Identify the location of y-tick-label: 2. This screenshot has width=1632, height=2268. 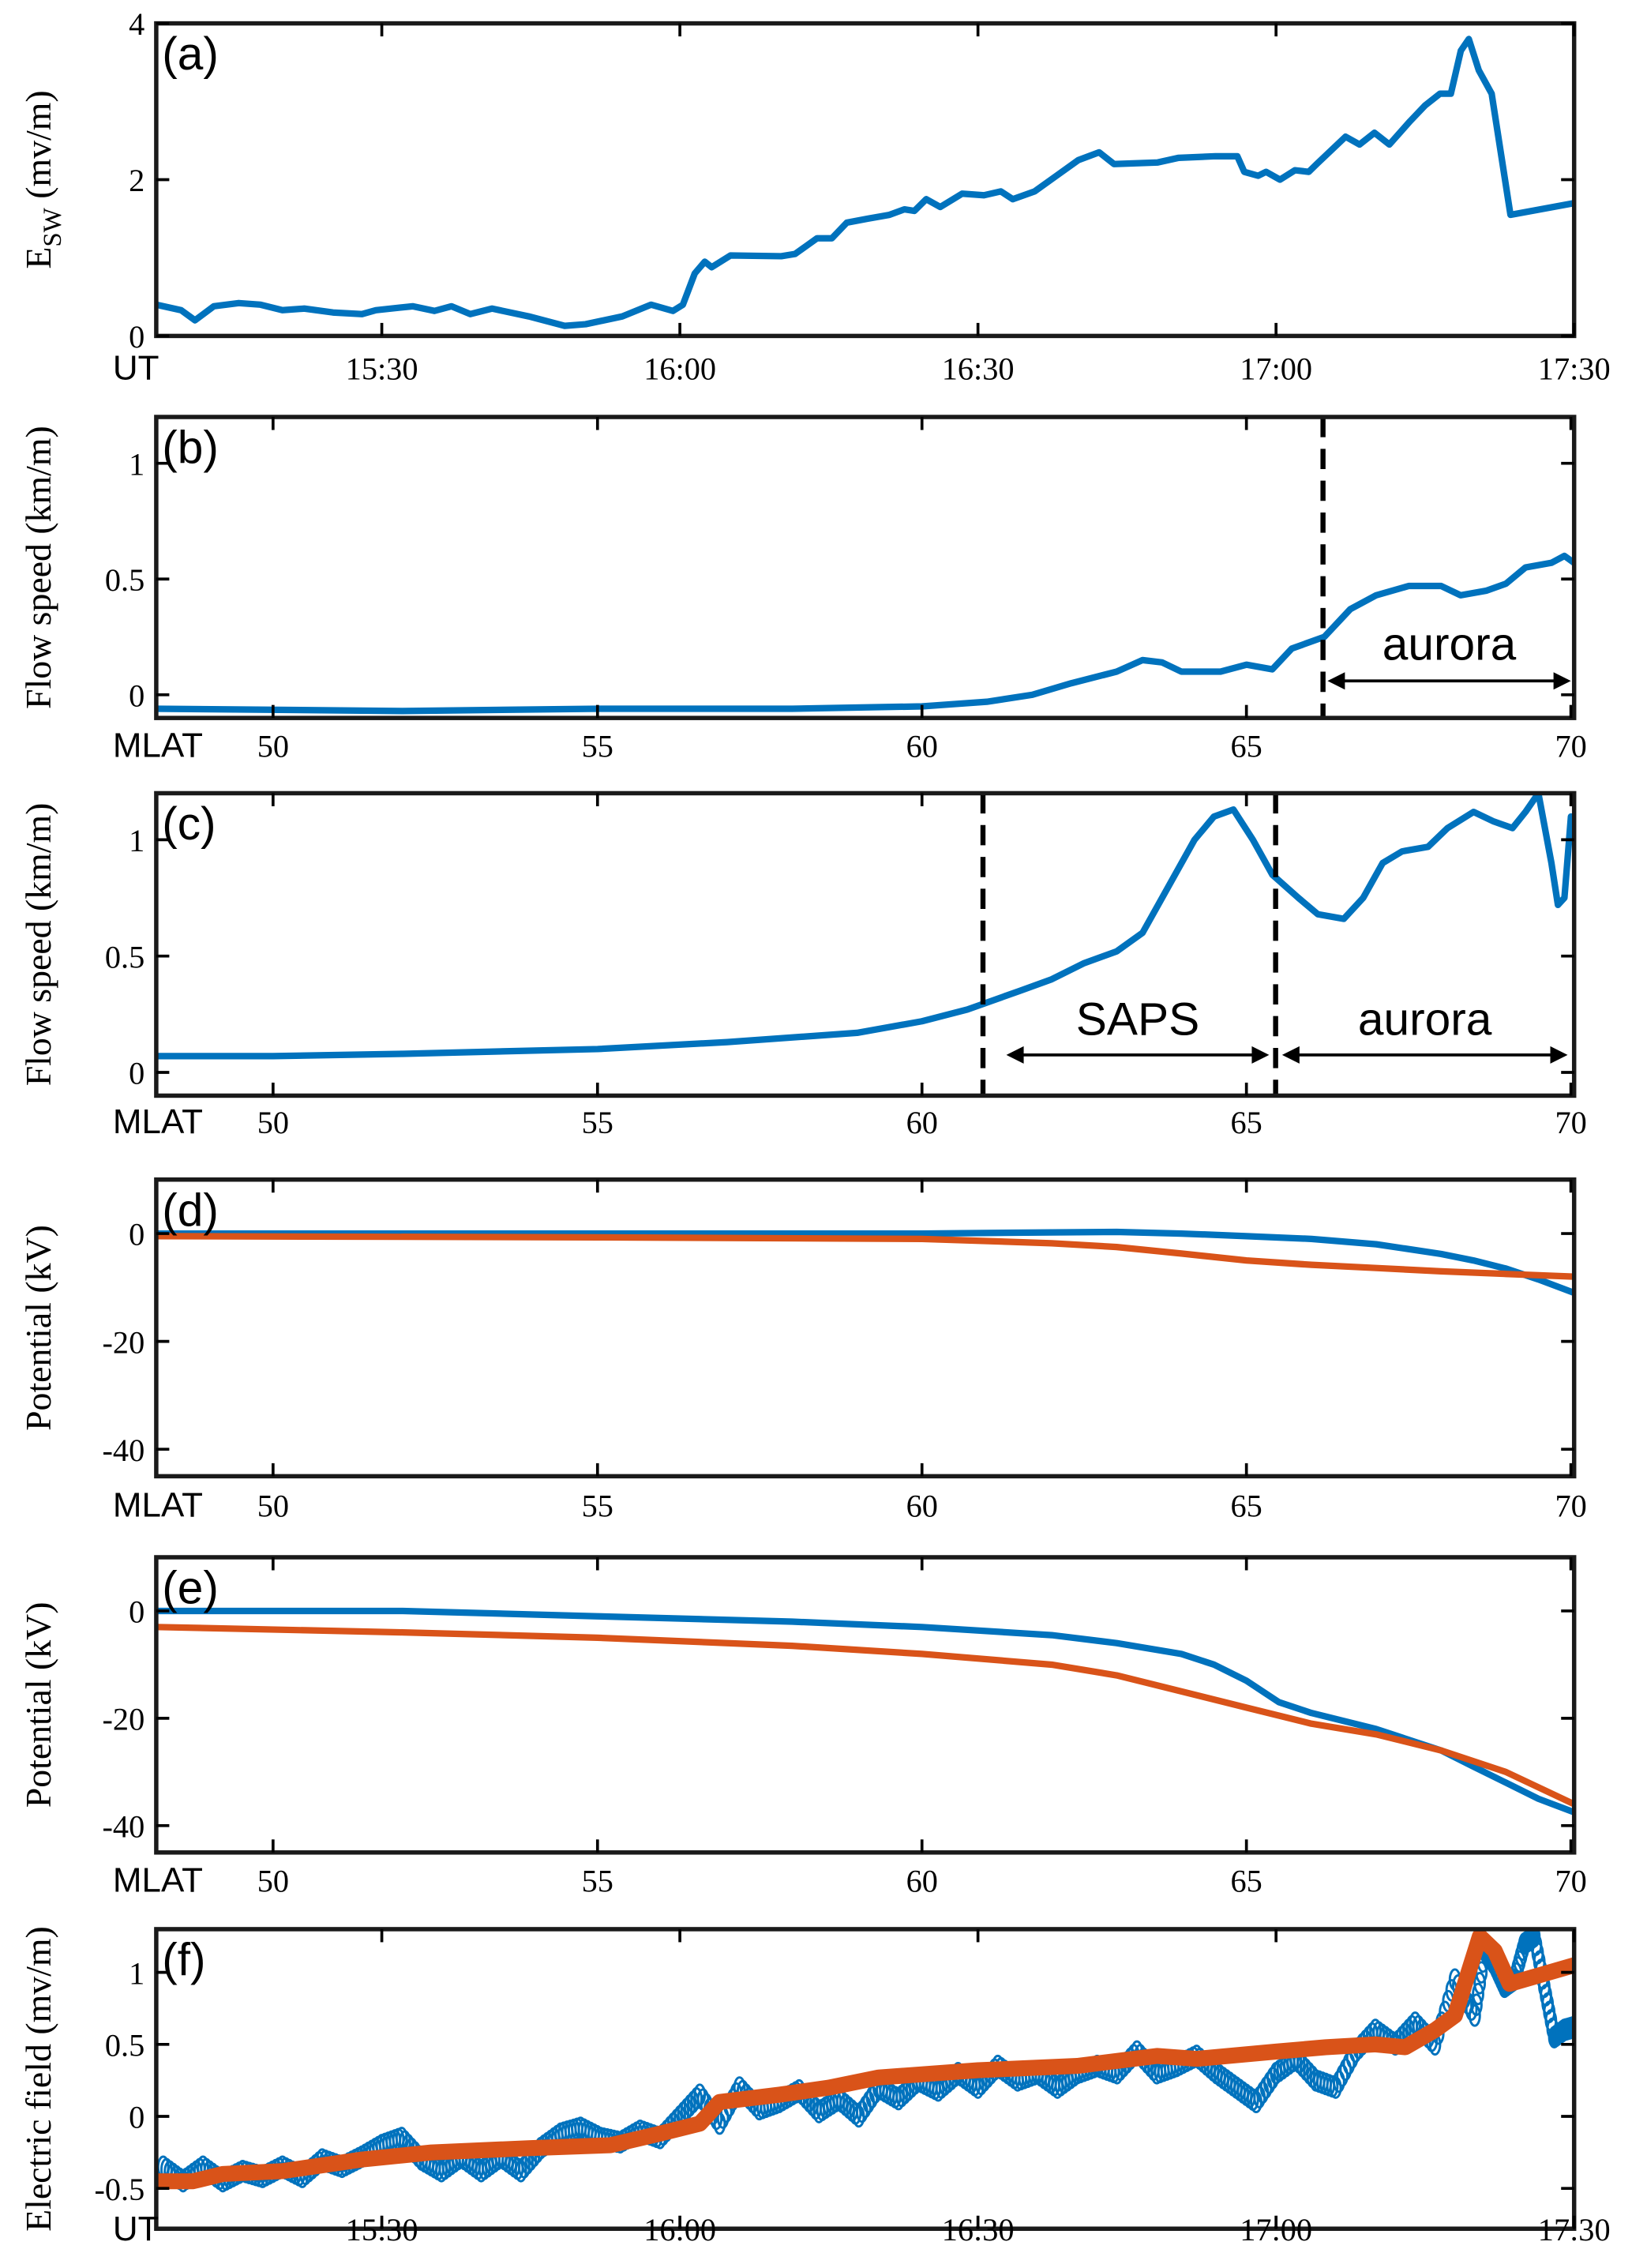
(136, 180).